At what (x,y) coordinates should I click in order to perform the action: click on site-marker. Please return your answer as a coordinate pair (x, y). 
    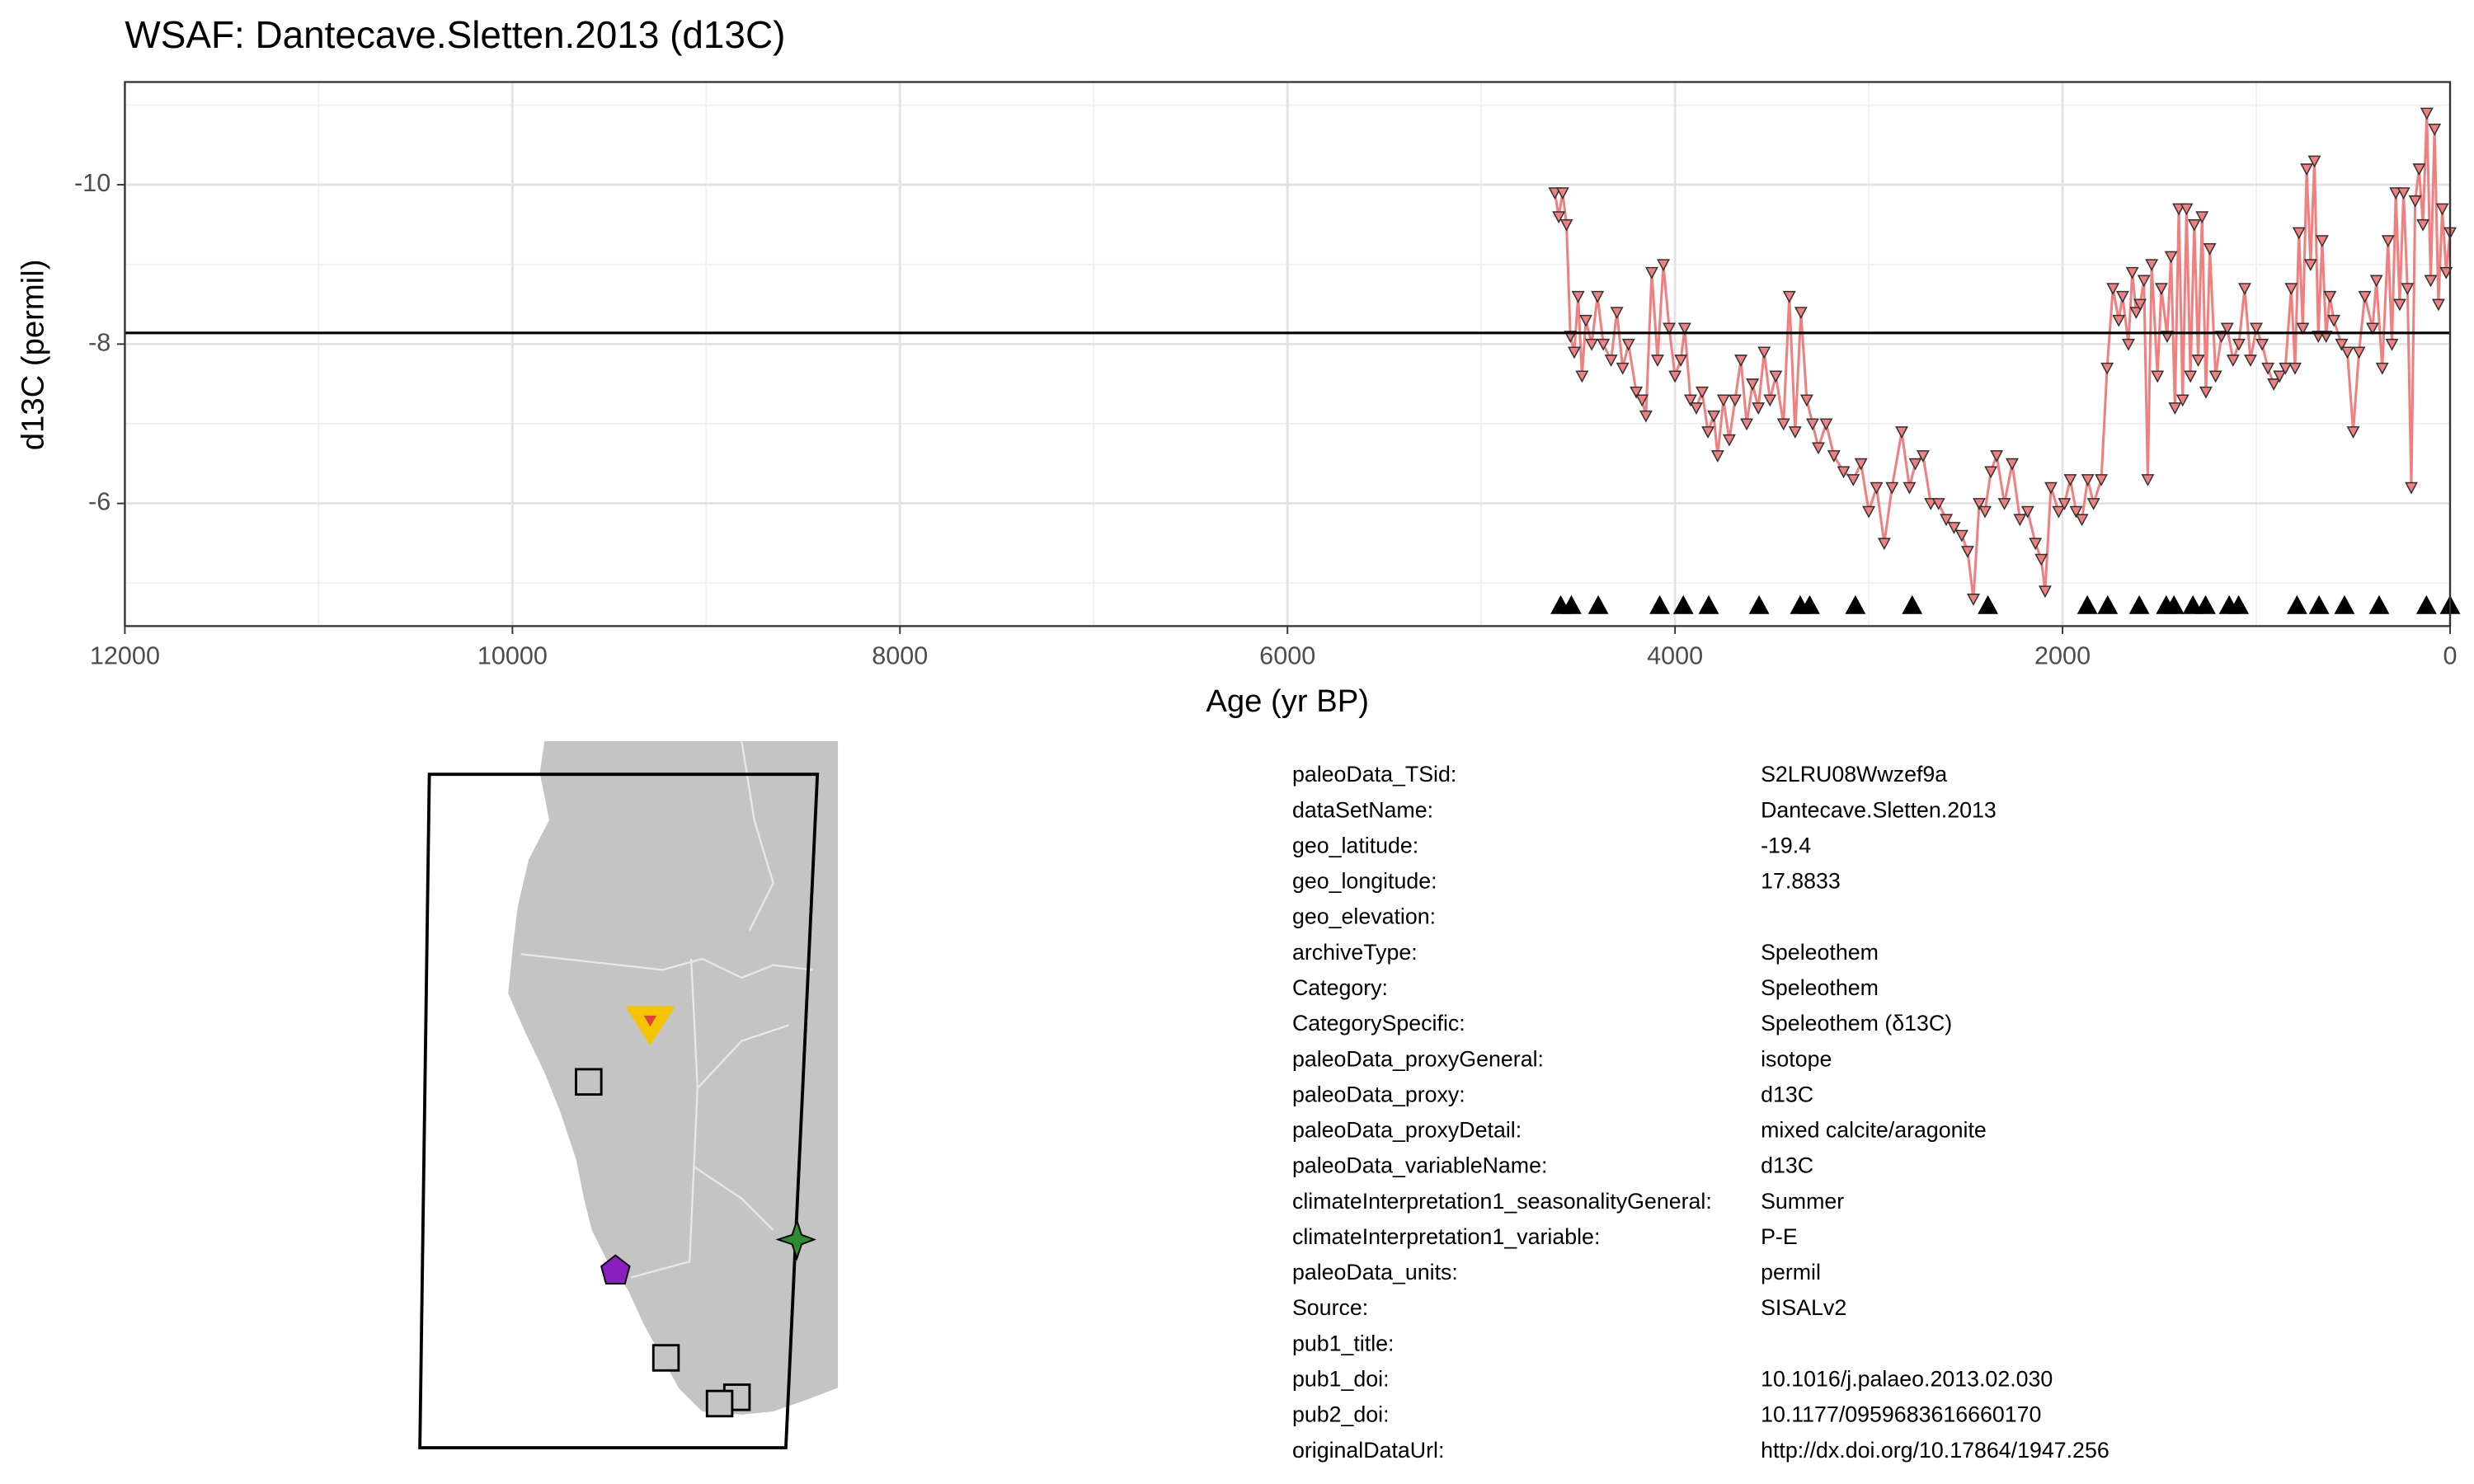
    Looking at the image, I should click on (589, 1082).